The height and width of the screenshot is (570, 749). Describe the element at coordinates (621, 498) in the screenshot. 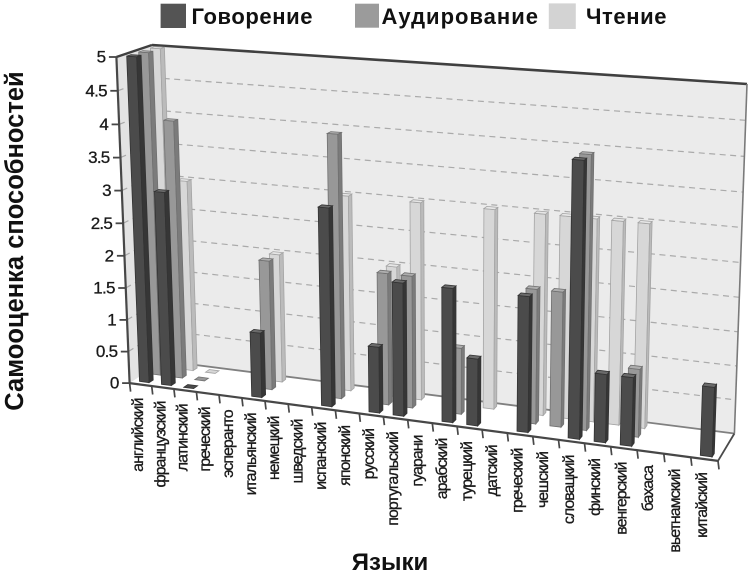

I see `svg-text: венгерский` at that location.